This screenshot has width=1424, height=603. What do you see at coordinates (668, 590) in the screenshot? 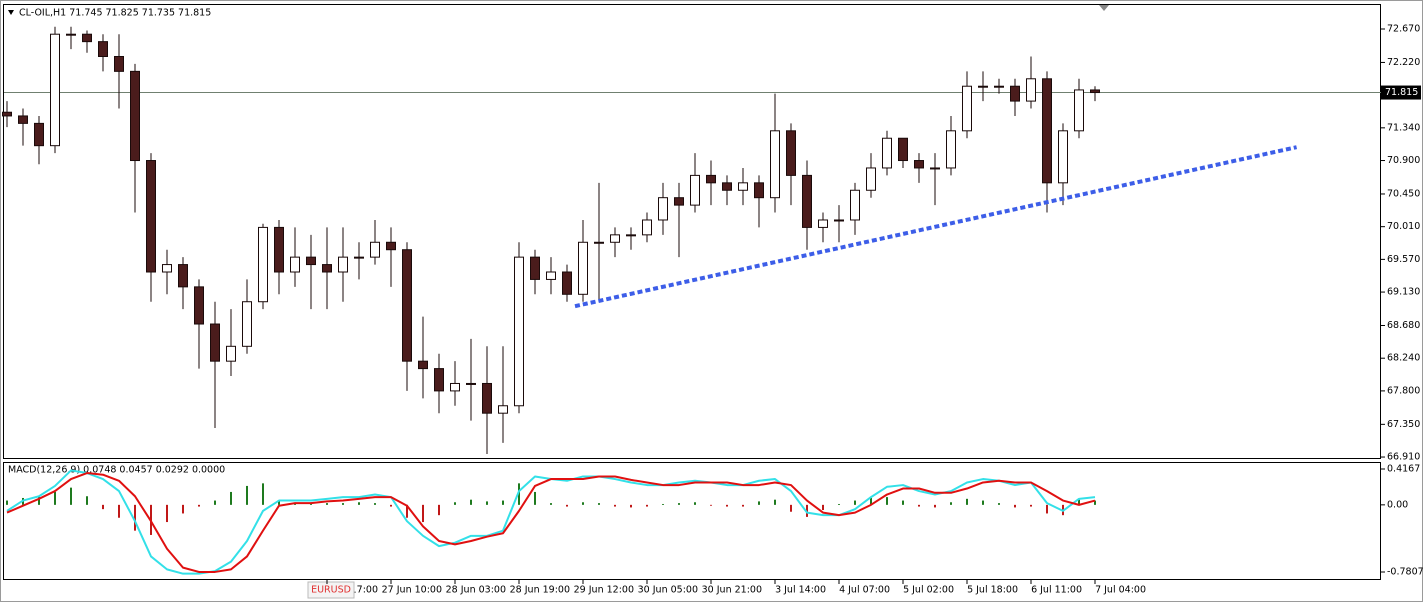
I see `x-tick-label: 30 Jun 05:00` at bounding box center [668, 590].